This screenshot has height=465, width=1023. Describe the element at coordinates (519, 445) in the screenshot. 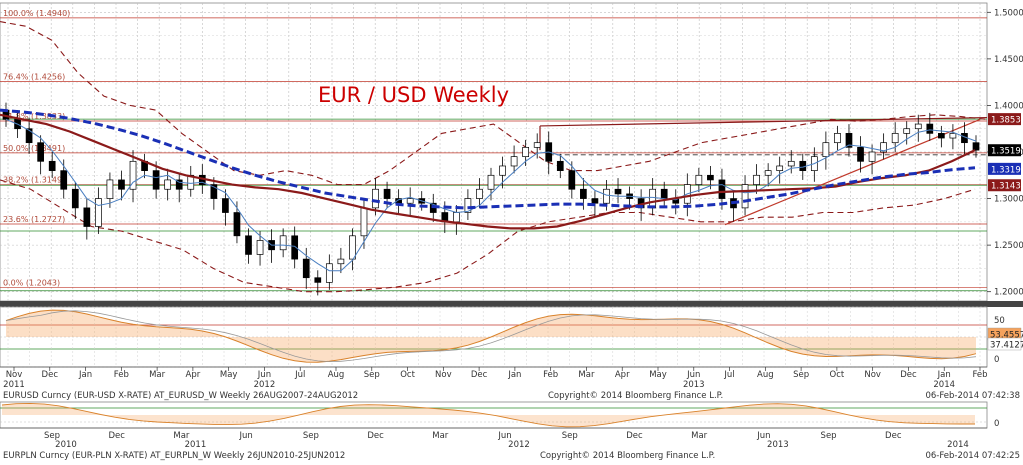

I see `bottom-year-label: 2012` at that location.